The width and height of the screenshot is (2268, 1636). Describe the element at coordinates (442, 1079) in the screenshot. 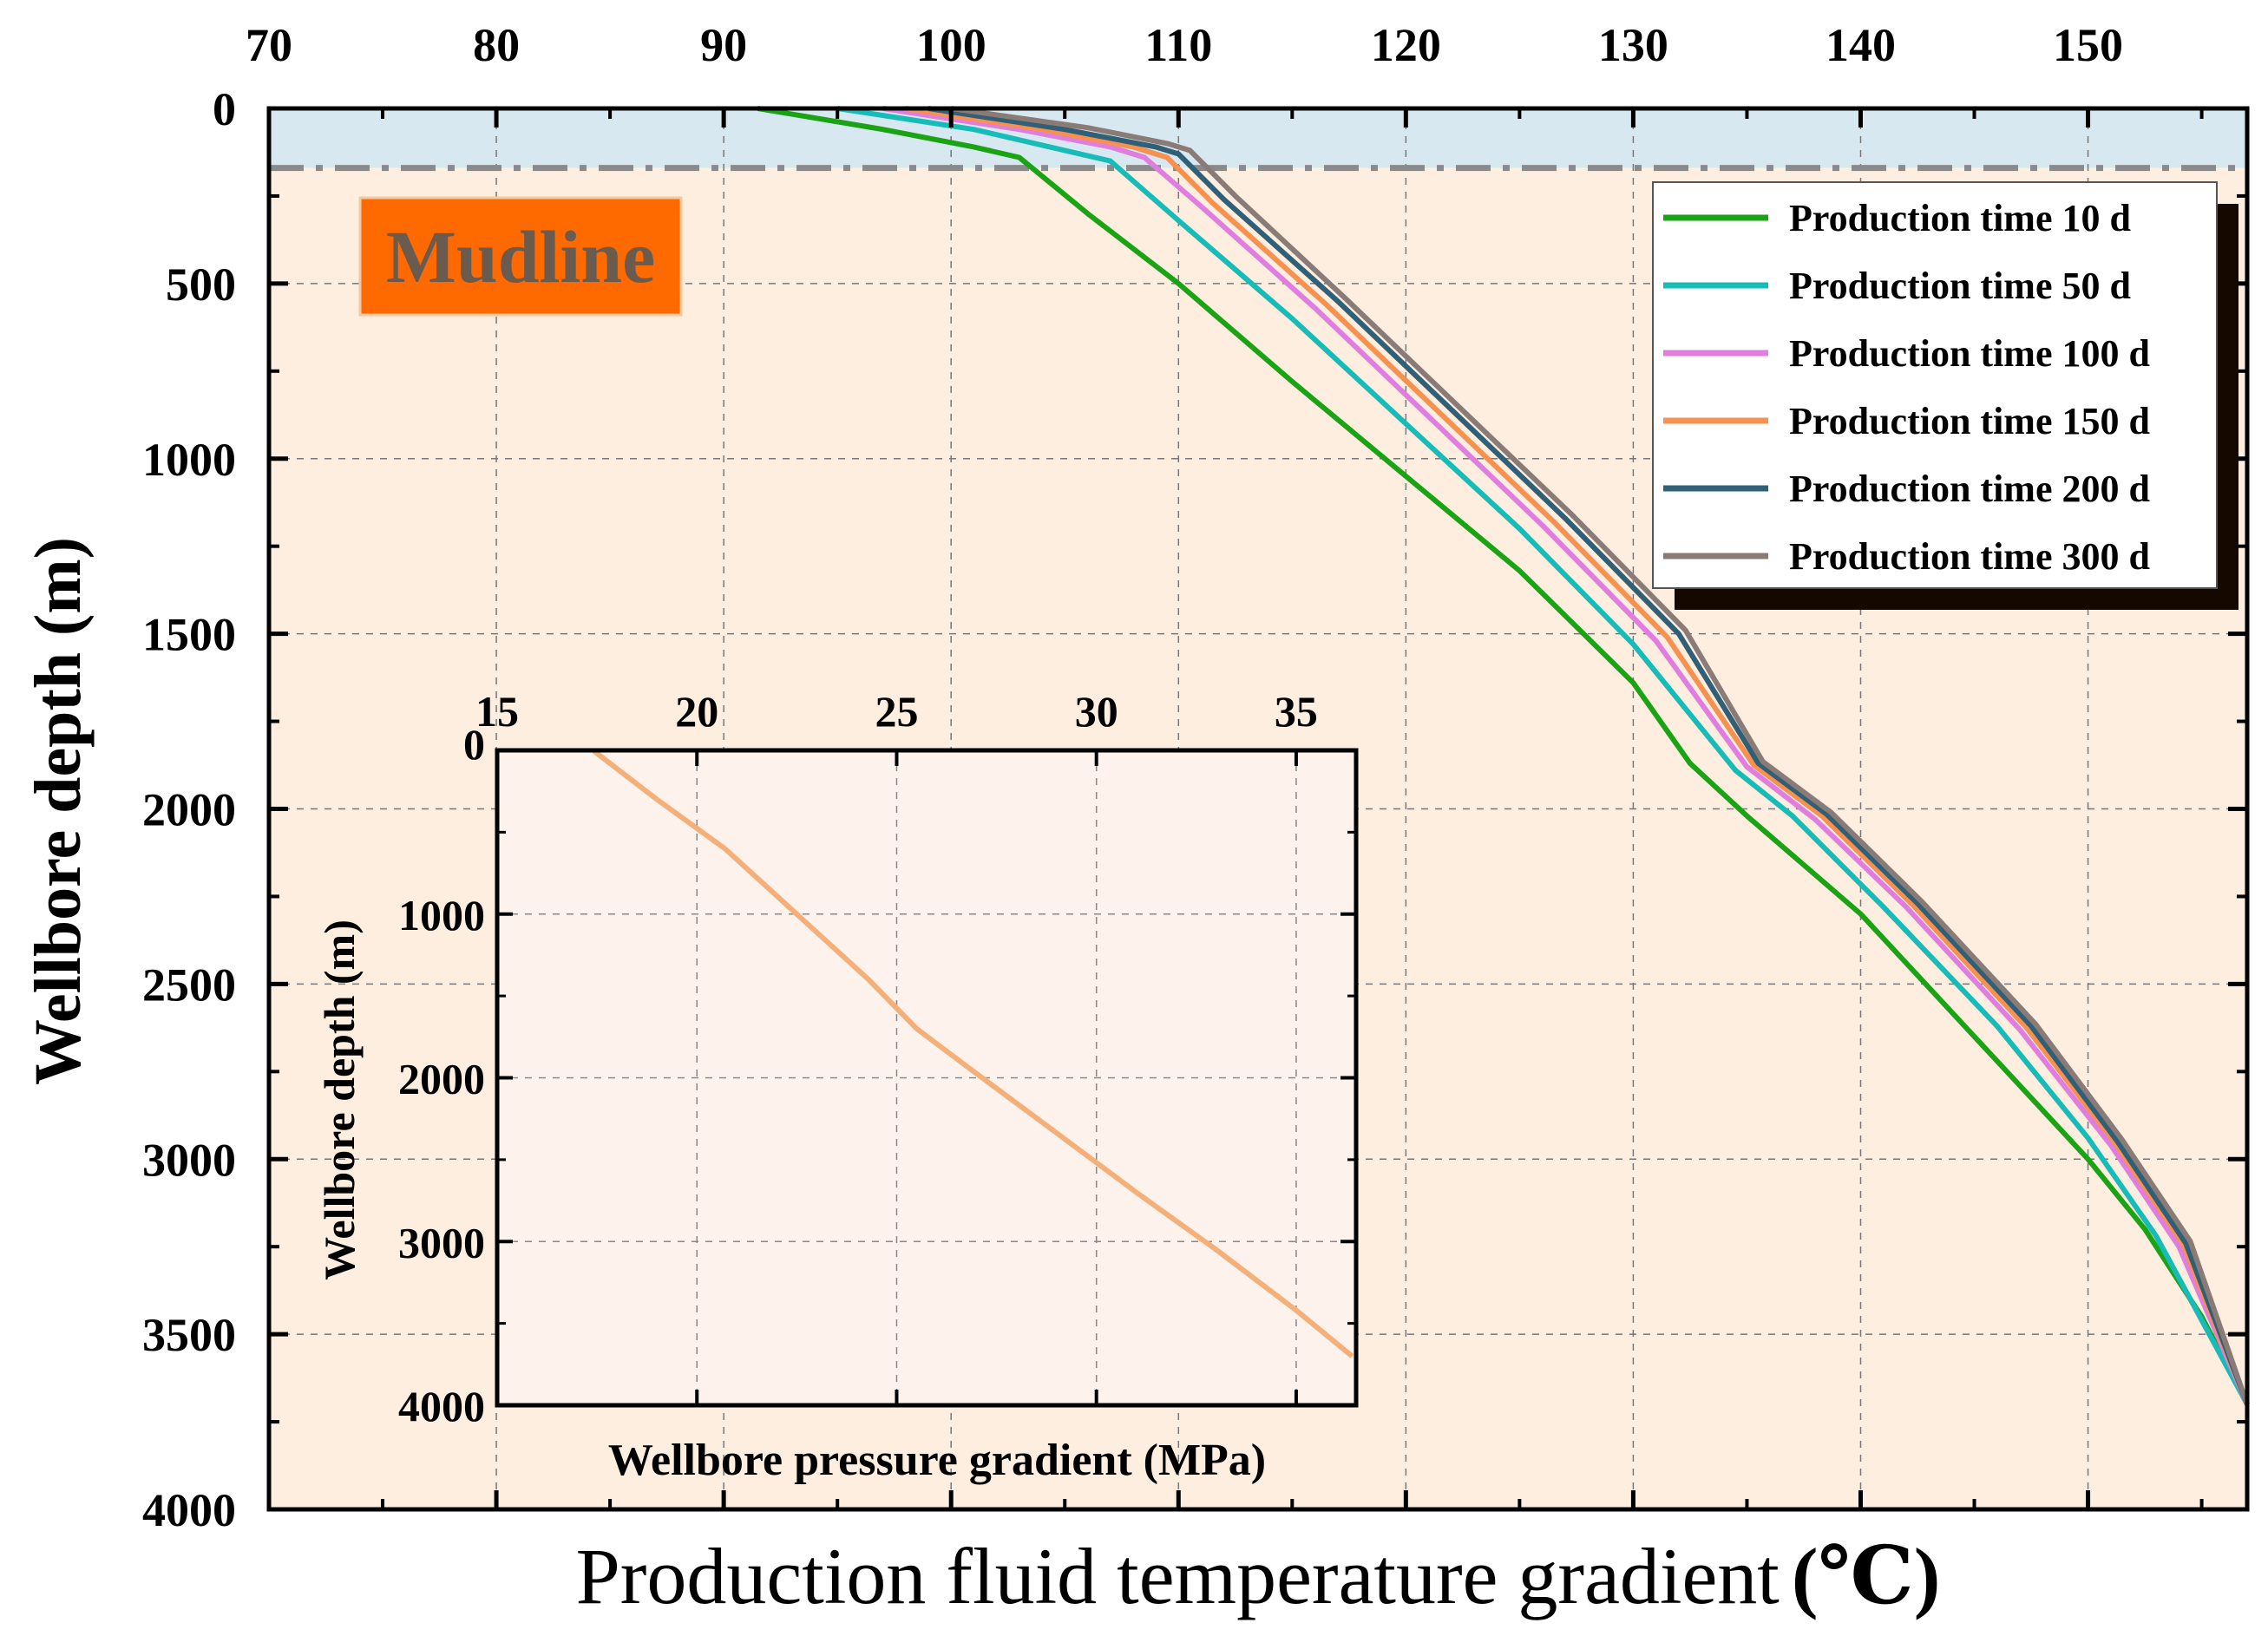

I see `inset-y-tick-label: 2000` at that location.